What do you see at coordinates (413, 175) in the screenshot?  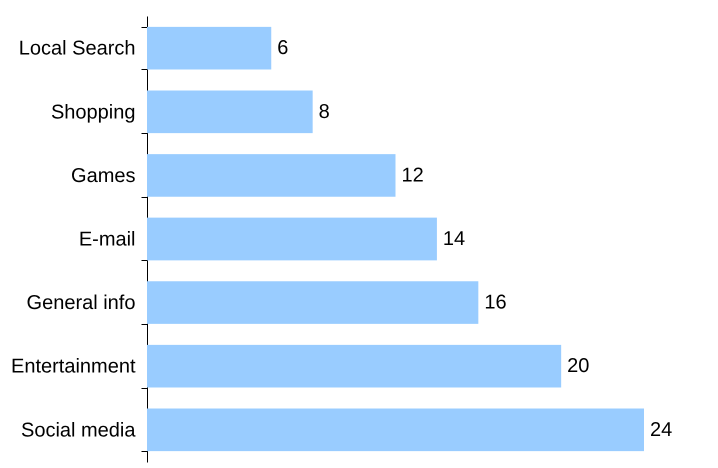 I see `data-label: 12` at bounding box center [413, 175].